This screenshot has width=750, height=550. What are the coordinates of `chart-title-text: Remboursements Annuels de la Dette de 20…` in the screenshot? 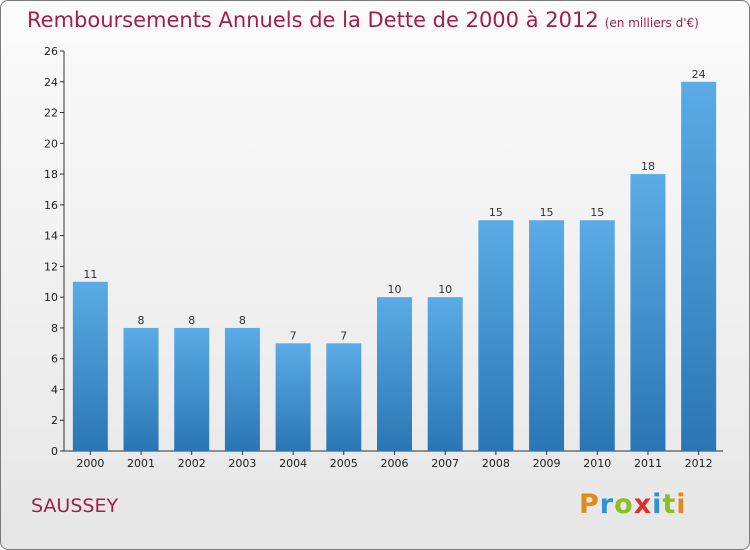 It's located at (313, 20).